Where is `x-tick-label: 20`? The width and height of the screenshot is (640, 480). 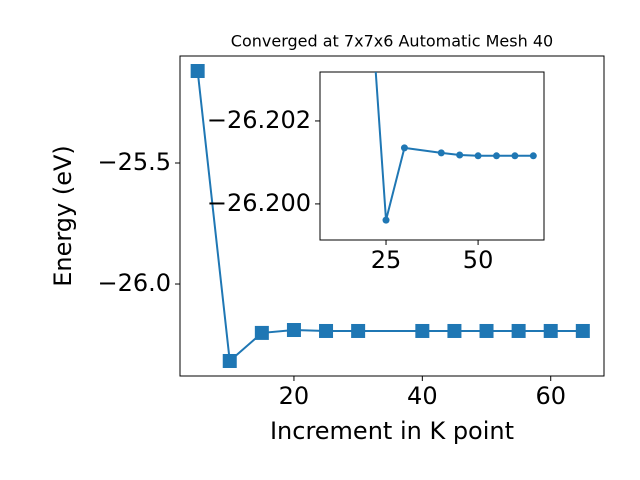 x-tick-label: 20 is located at coordinates (294, 396).